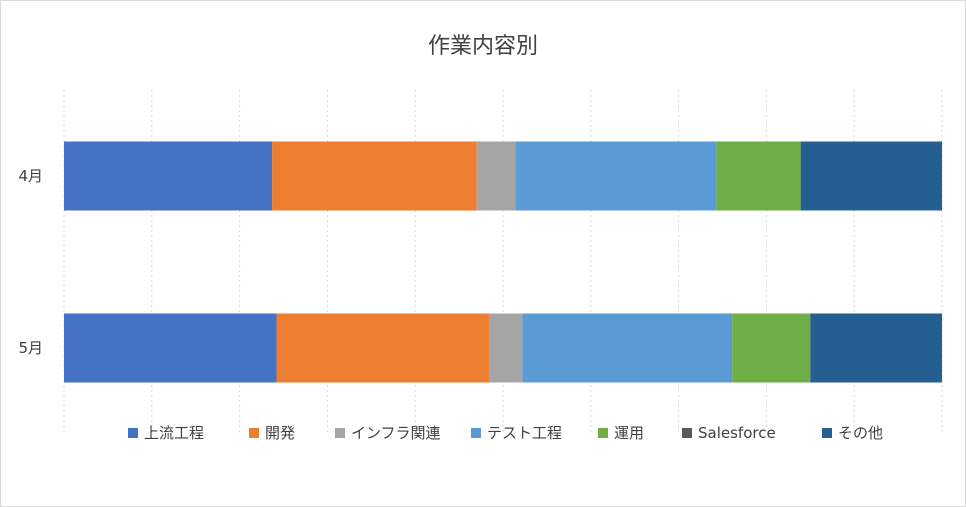 This screenshot has height=507, width=966. What do you see at coordinates (524, 433) in the screenshot?
I see `legend-label: テスト工程` at bounding box center [524, 433].